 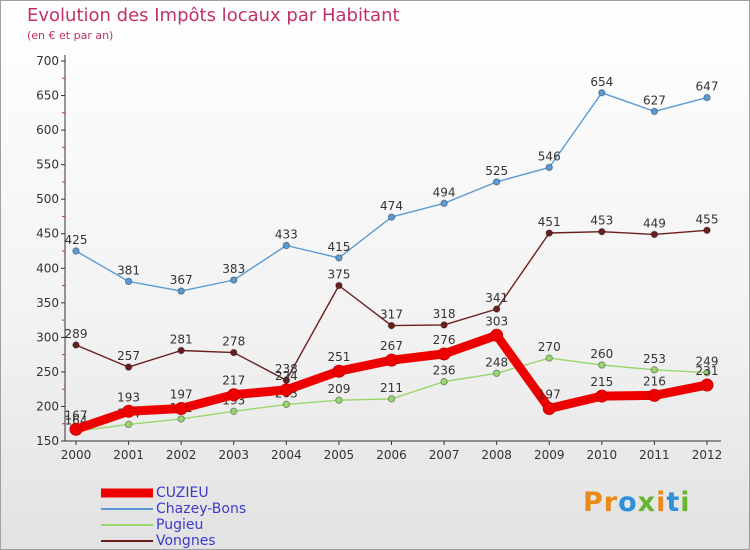 What do you see at coordinates (201, 509) in the screenshot?
I see `legend-label-chazey-bons: Chazey-Bons` at bounding box center [201, 509].